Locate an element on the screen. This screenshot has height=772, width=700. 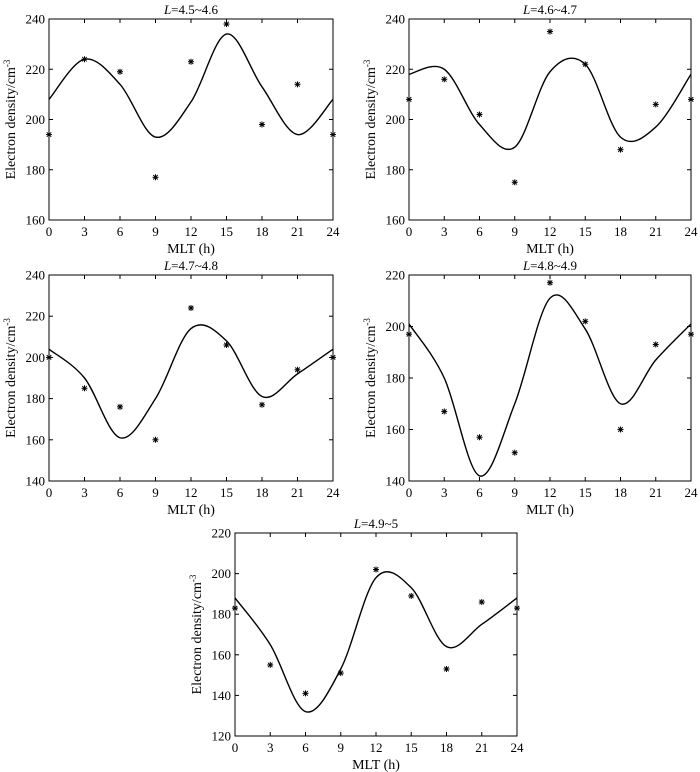
y-tick-label: 240 is located at coordinates (396, 19).